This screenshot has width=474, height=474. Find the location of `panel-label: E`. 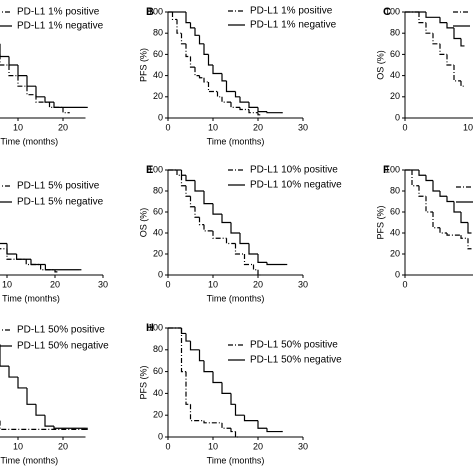

panel-label: E is located at coordinates (149, 170).